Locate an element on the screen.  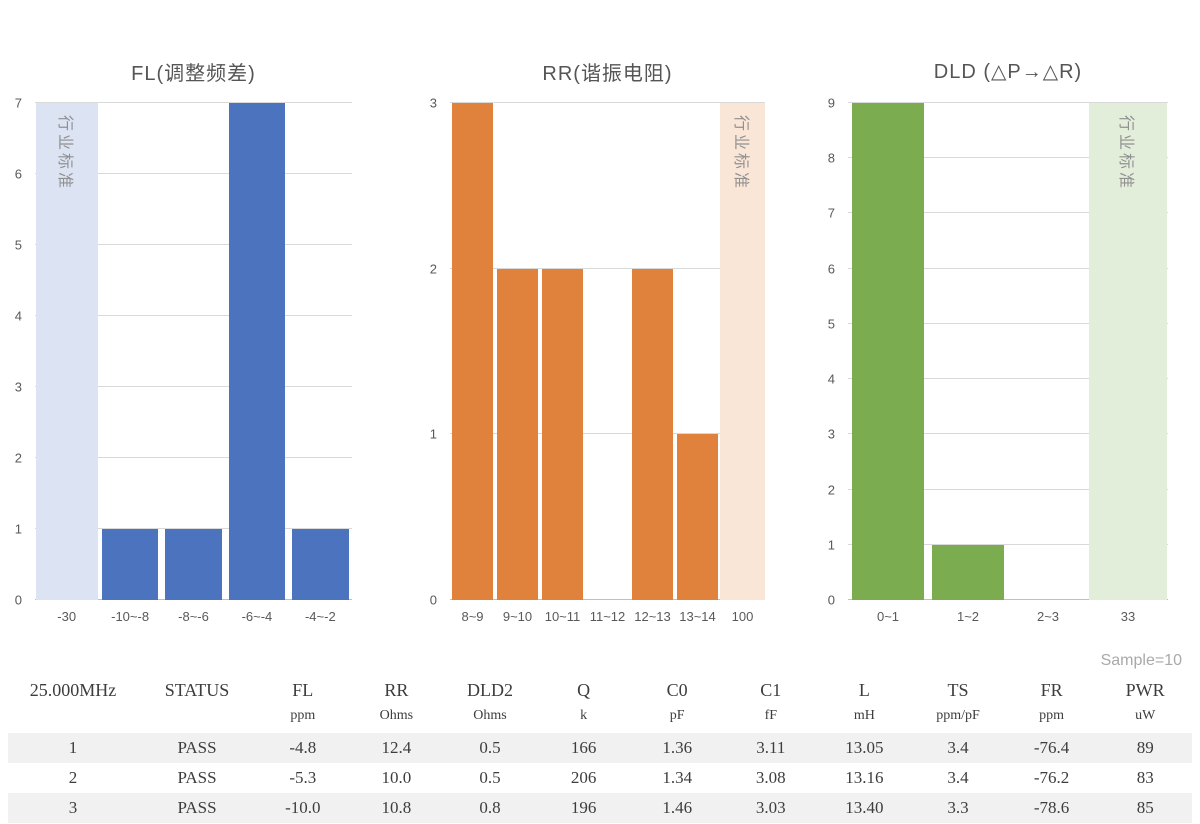
header-cell: RR is located at coordinates (396, 689).